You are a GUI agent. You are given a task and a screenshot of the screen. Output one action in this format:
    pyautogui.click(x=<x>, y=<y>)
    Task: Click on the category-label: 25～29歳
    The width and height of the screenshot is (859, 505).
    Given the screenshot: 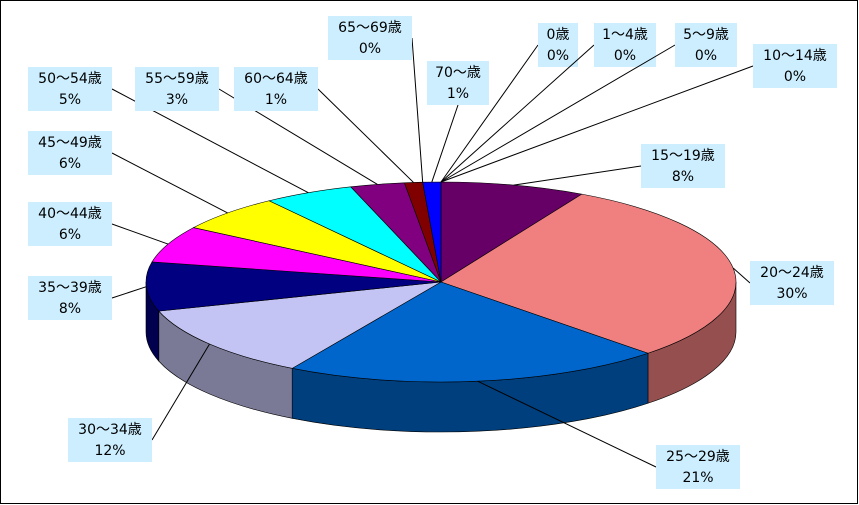 What is the action you would take?
    pyautogui.click(x=698, y=457)
    